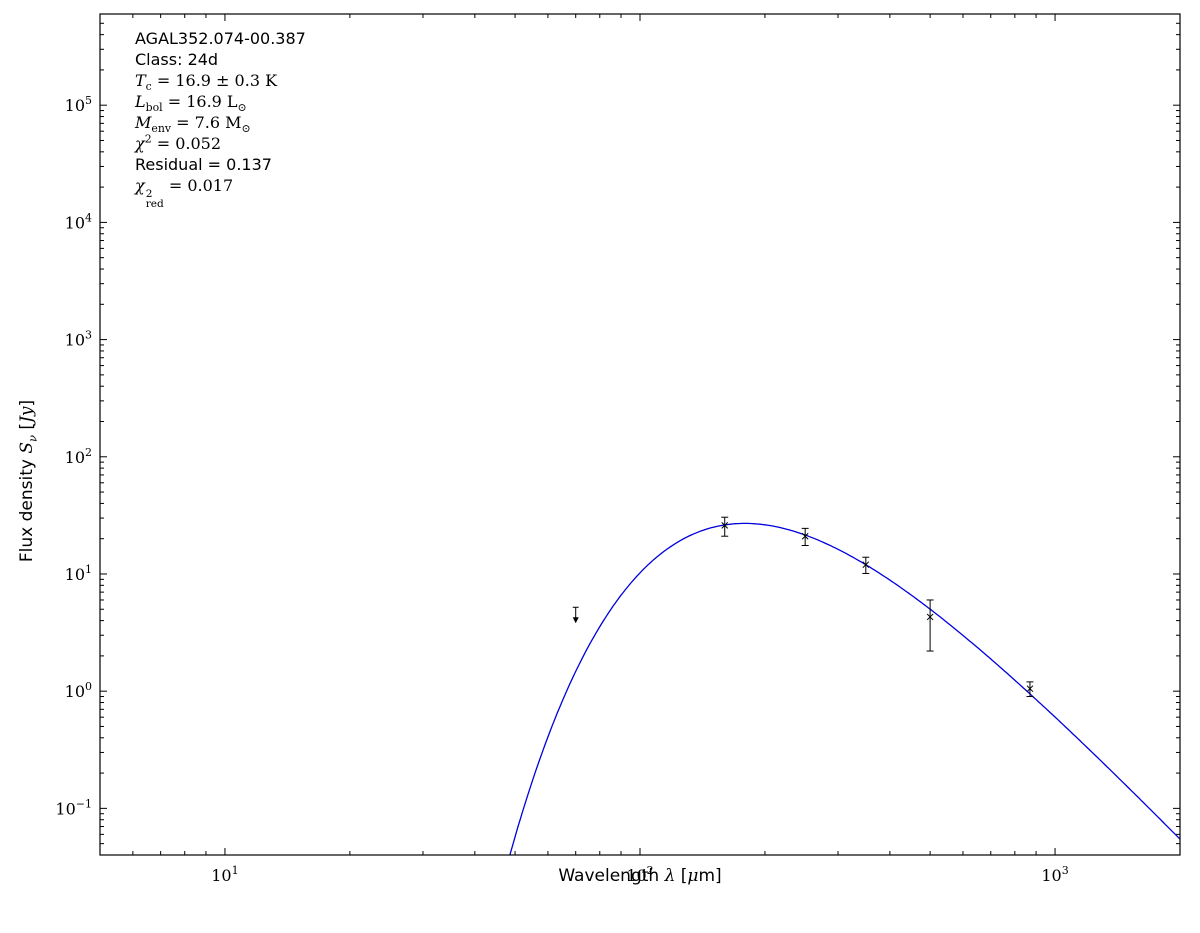 The height and width of the screenshot is (933, 1200). What do you see at coordinates (206, 122) in the screenshot?
I see `text-segment: = 7.6 M` at bounding box center [206, 122].